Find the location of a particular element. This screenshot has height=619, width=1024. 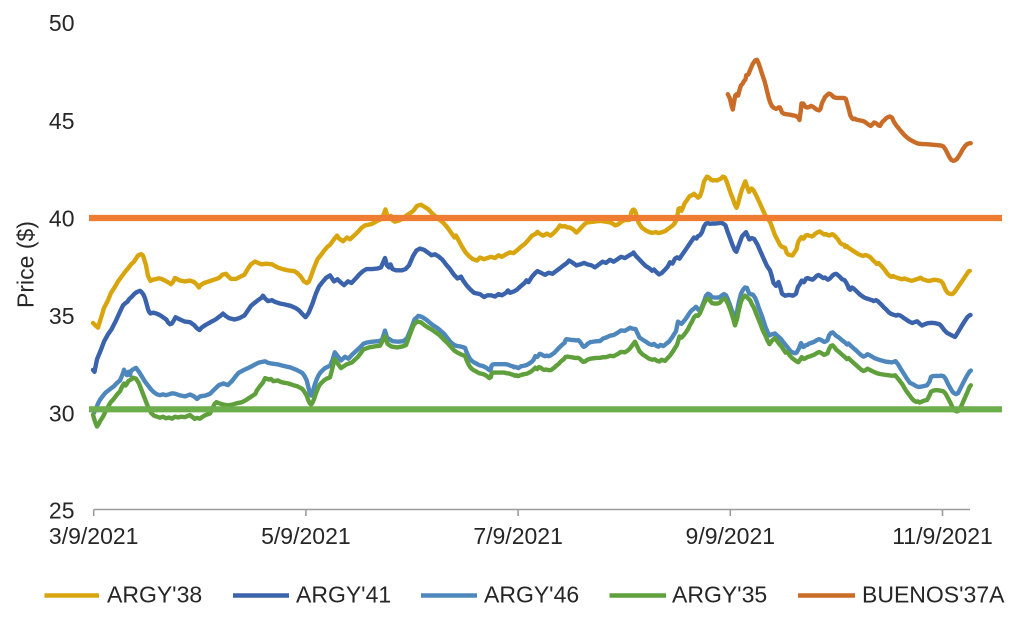

svg-text: 40 is located at coordinates (62, 218).